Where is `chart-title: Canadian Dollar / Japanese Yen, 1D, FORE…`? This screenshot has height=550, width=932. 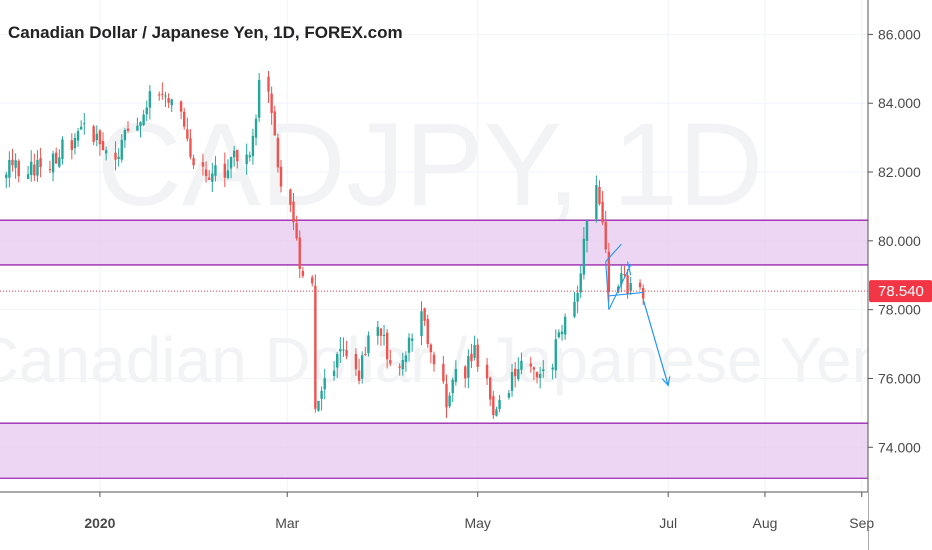
chart-title: Canadian Dollar / Japanese Yen, 1D, FORE… is located at coordinates (205, 32).